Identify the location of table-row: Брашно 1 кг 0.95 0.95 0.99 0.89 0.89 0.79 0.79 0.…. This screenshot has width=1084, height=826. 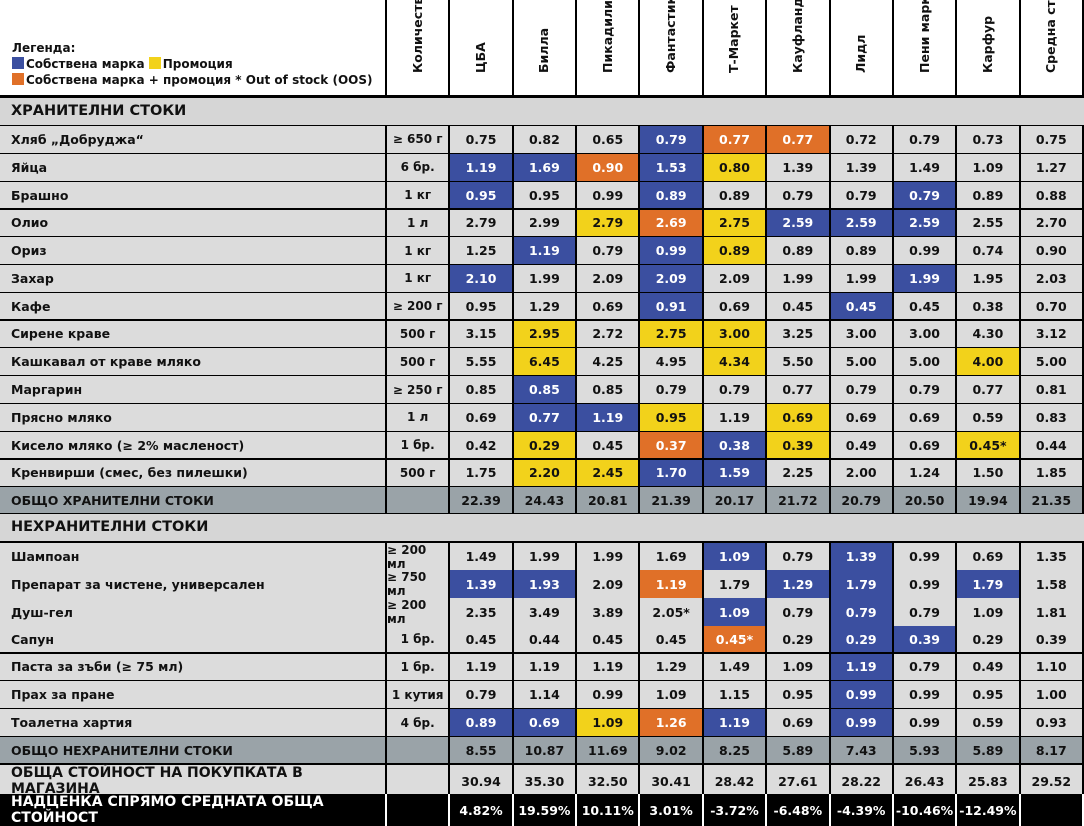
(542, 195).